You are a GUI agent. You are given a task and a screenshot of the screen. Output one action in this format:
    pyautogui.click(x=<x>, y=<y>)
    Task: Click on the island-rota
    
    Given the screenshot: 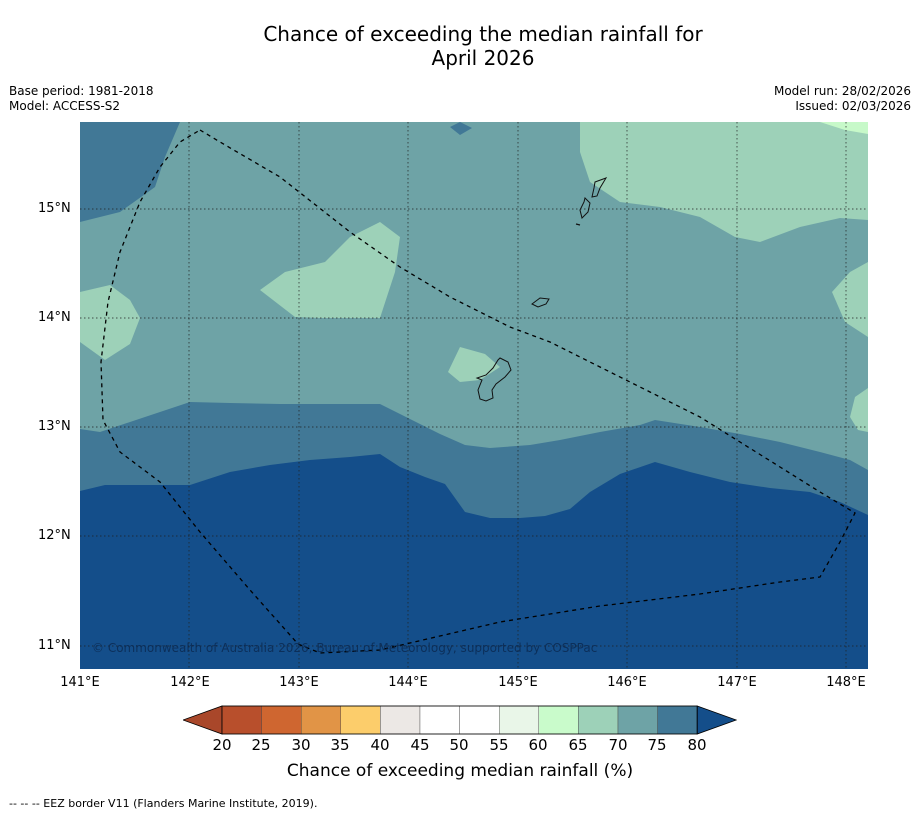 What is the action you would take?
    pyautogui.click(x=540, y=302)
    